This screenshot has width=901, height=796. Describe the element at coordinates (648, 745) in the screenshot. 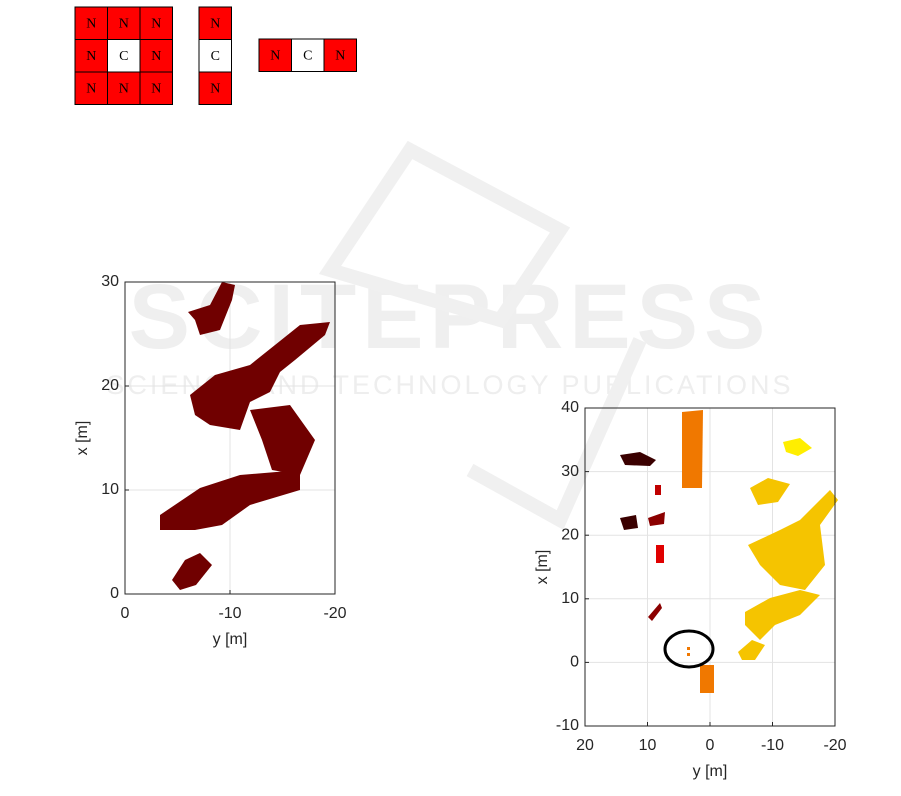

I see `x-tick-label: 10` at that location.